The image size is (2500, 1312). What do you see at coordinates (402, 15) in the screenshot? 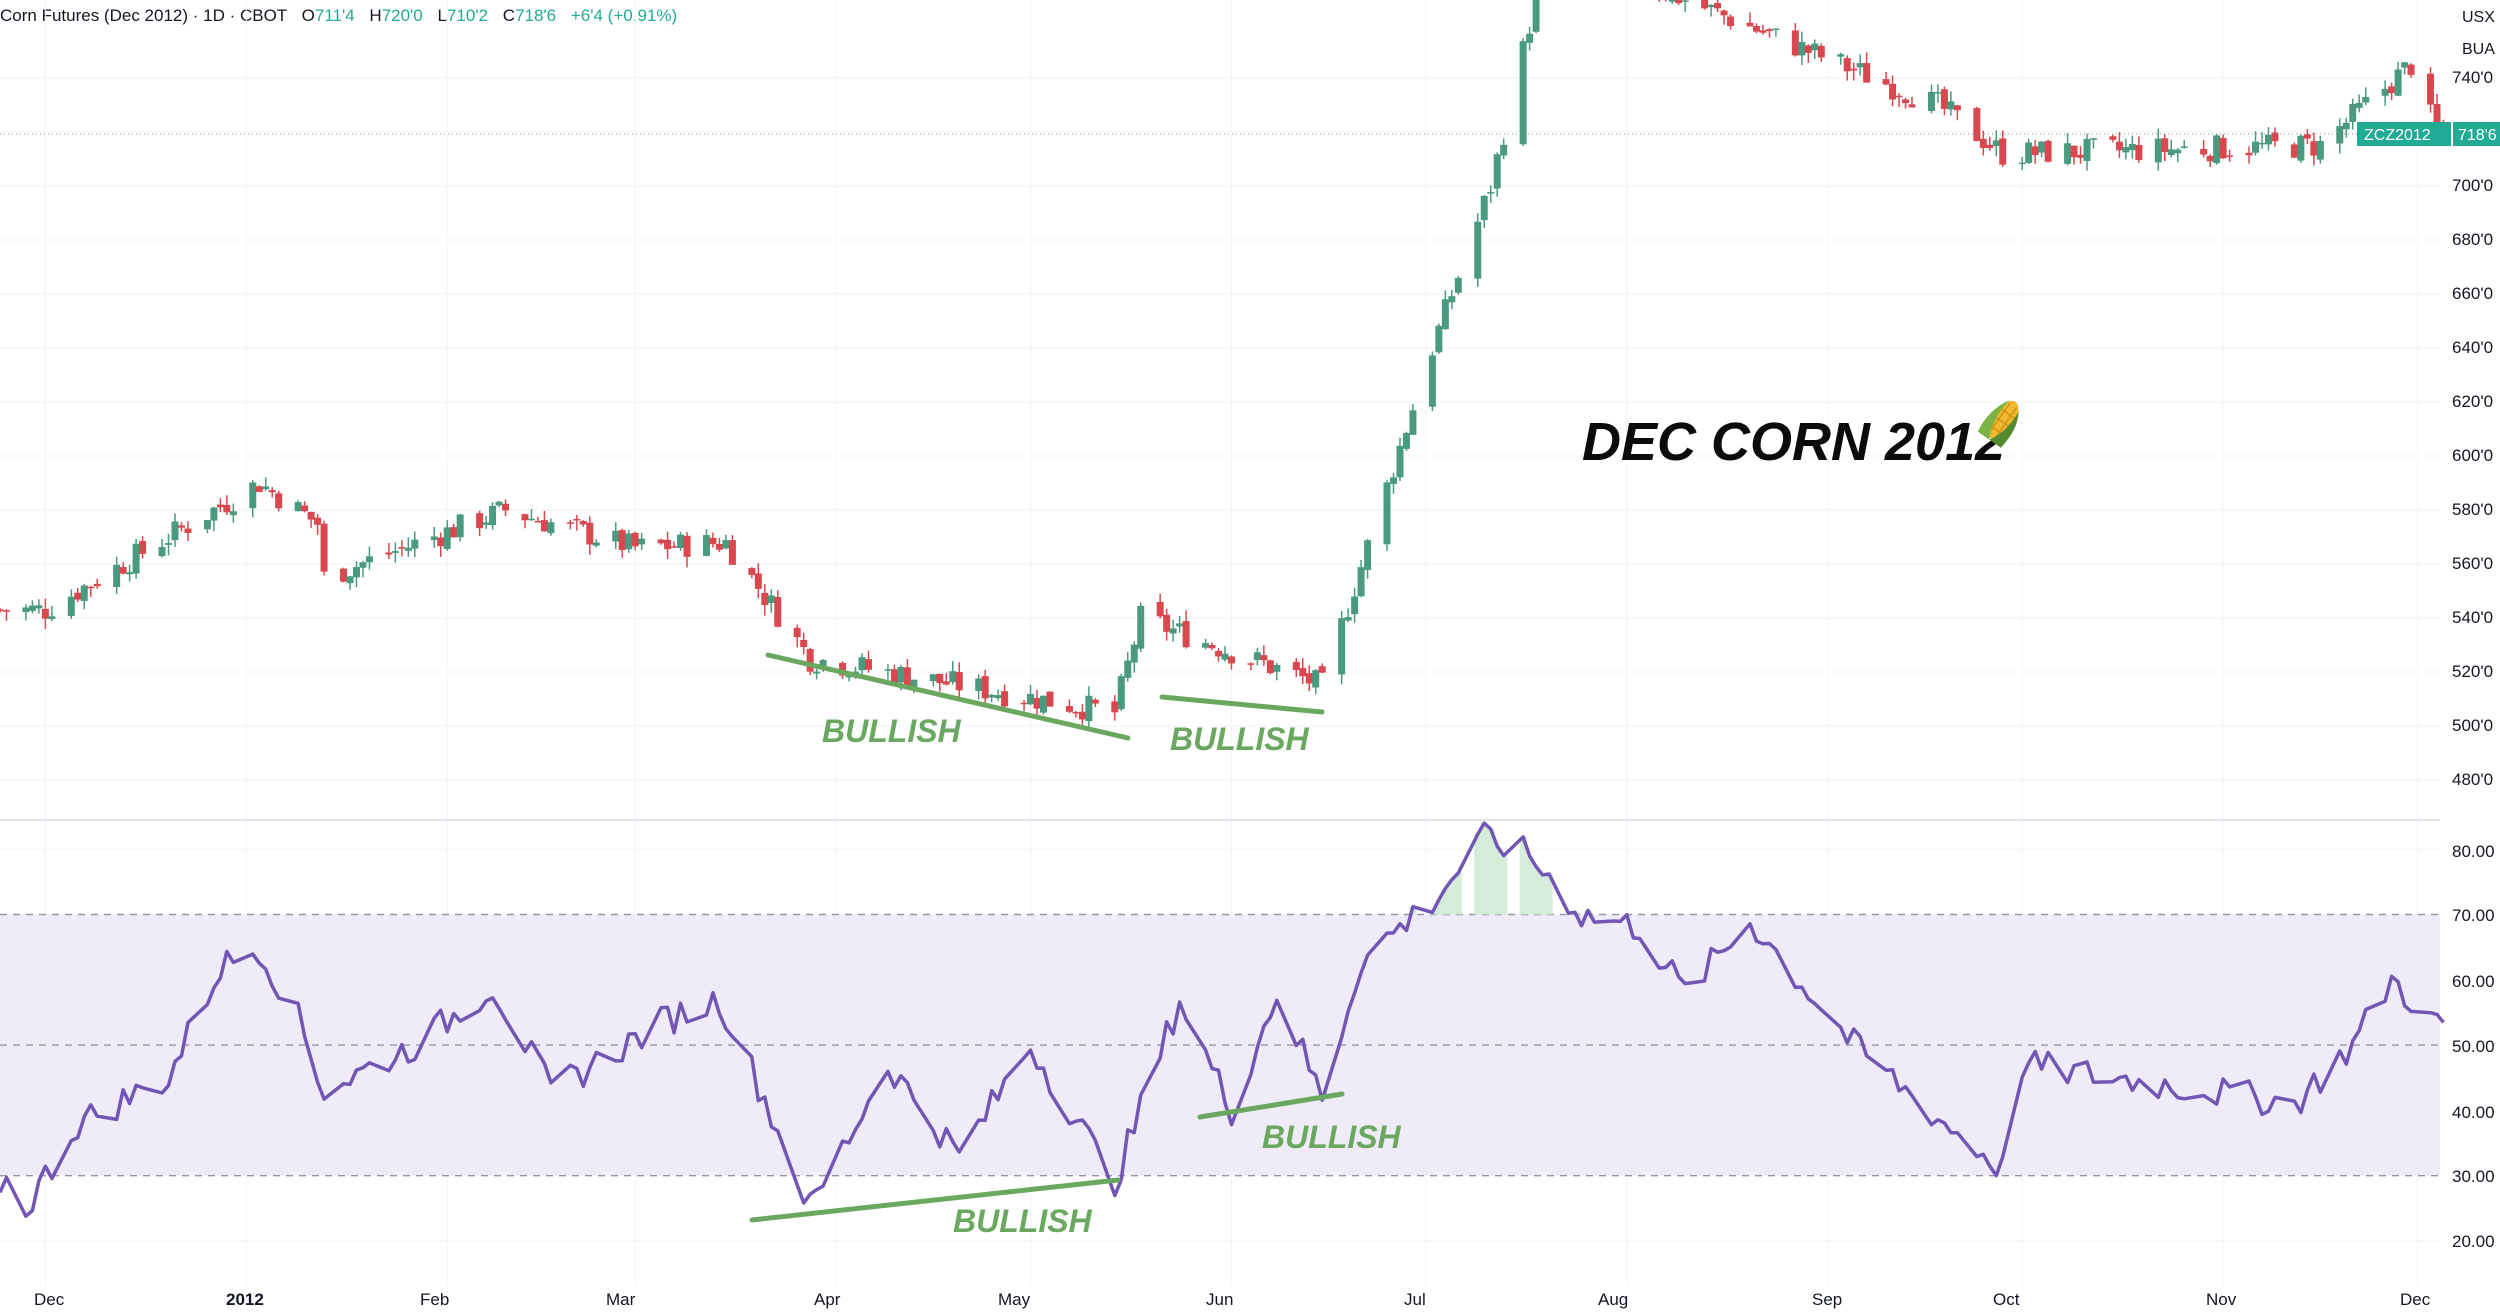
I see `high-value: 720'0` at bounding box center [402, 15].